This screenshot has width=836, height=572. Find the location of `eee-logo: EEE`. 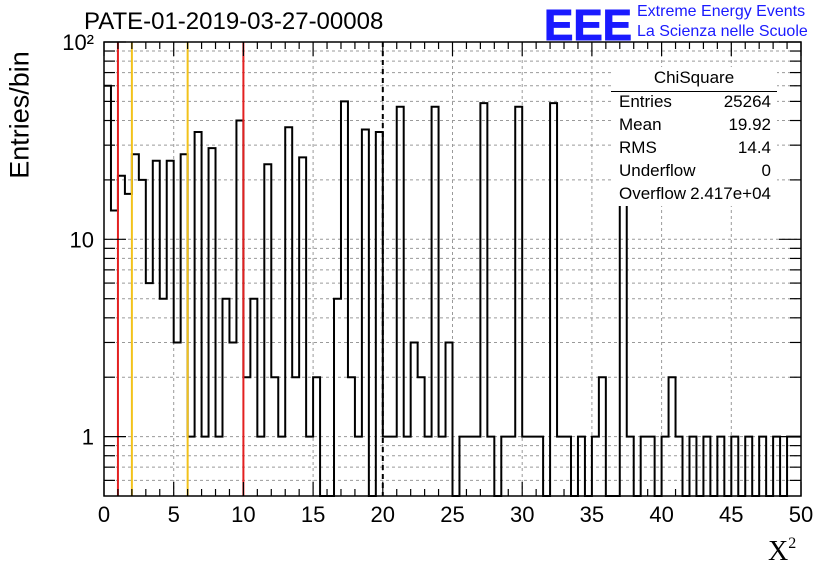

eee-logo: EEE is located at coordinates (588, 24).